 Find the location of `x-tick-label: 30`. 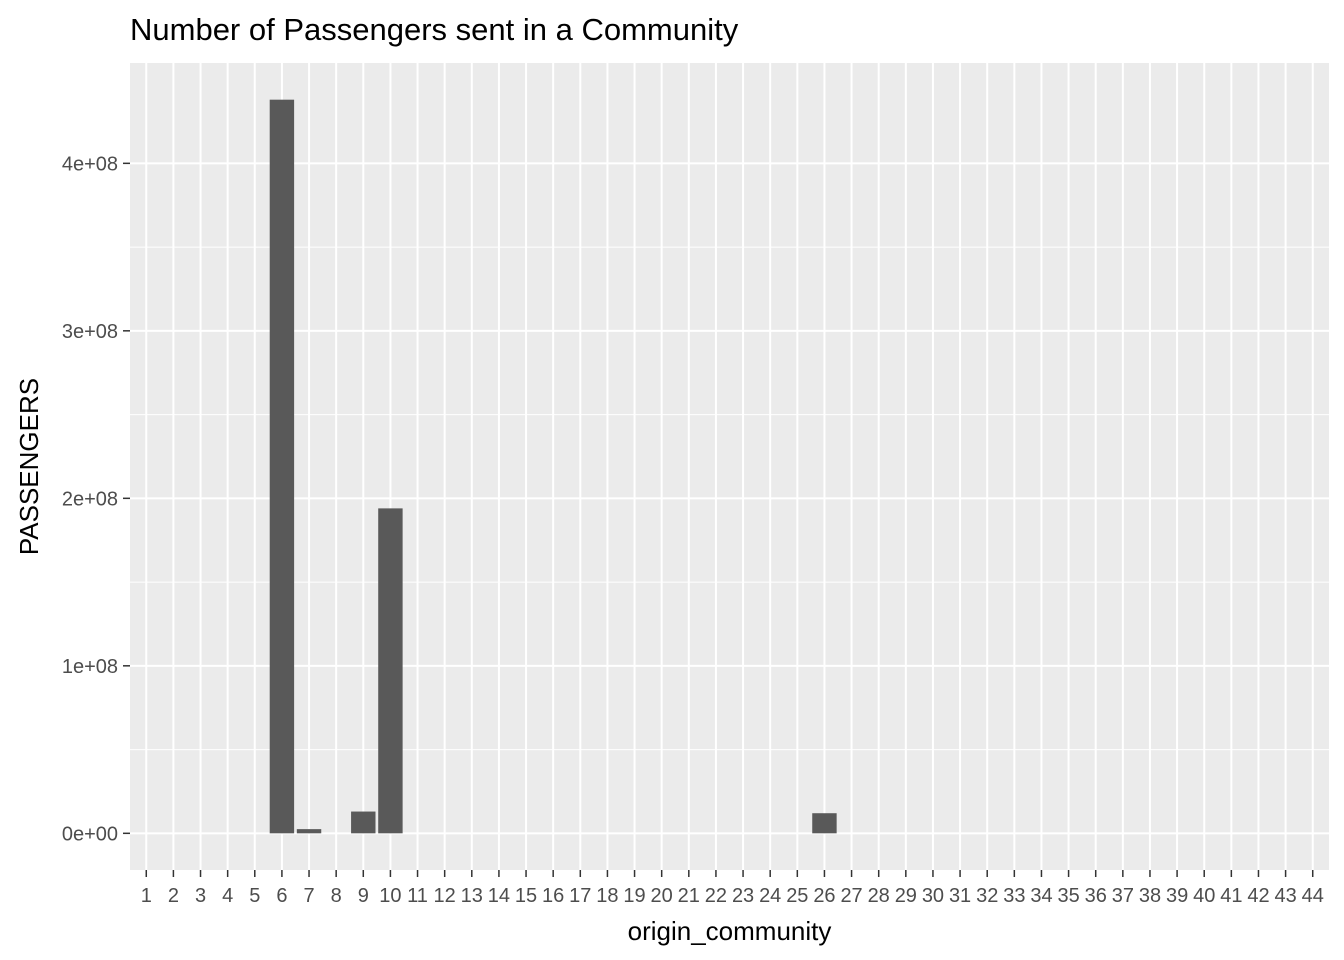

x-tick-label: 30 is located at coordinates (933, 896).